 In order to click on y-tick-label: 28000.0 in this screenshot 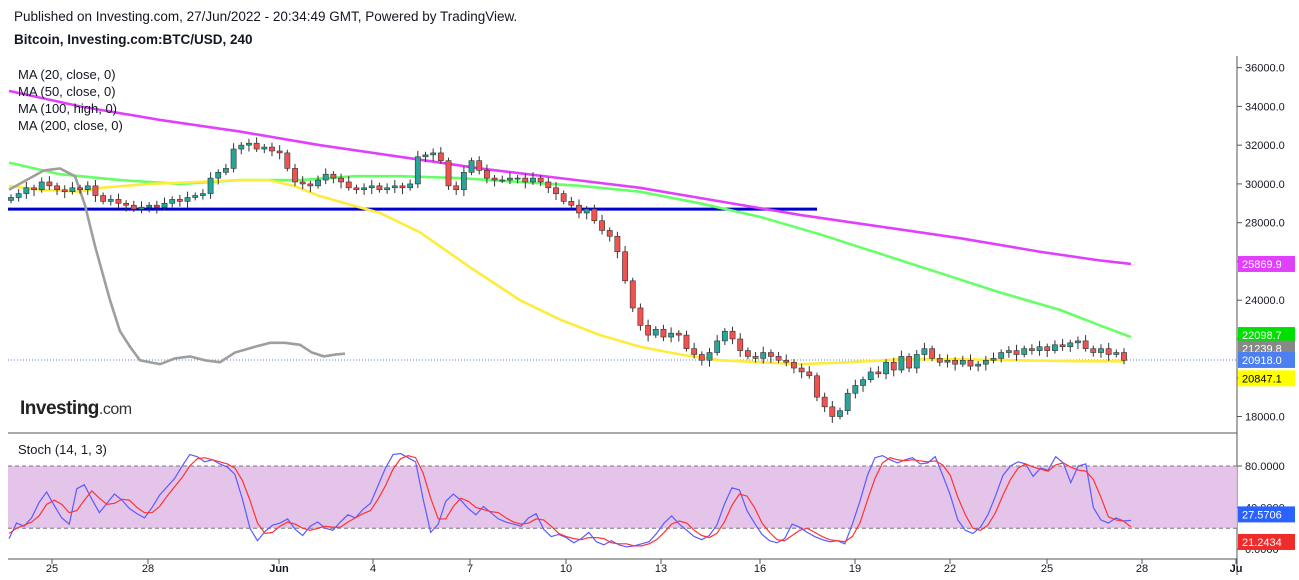, I will do `click(1265, 224)`.